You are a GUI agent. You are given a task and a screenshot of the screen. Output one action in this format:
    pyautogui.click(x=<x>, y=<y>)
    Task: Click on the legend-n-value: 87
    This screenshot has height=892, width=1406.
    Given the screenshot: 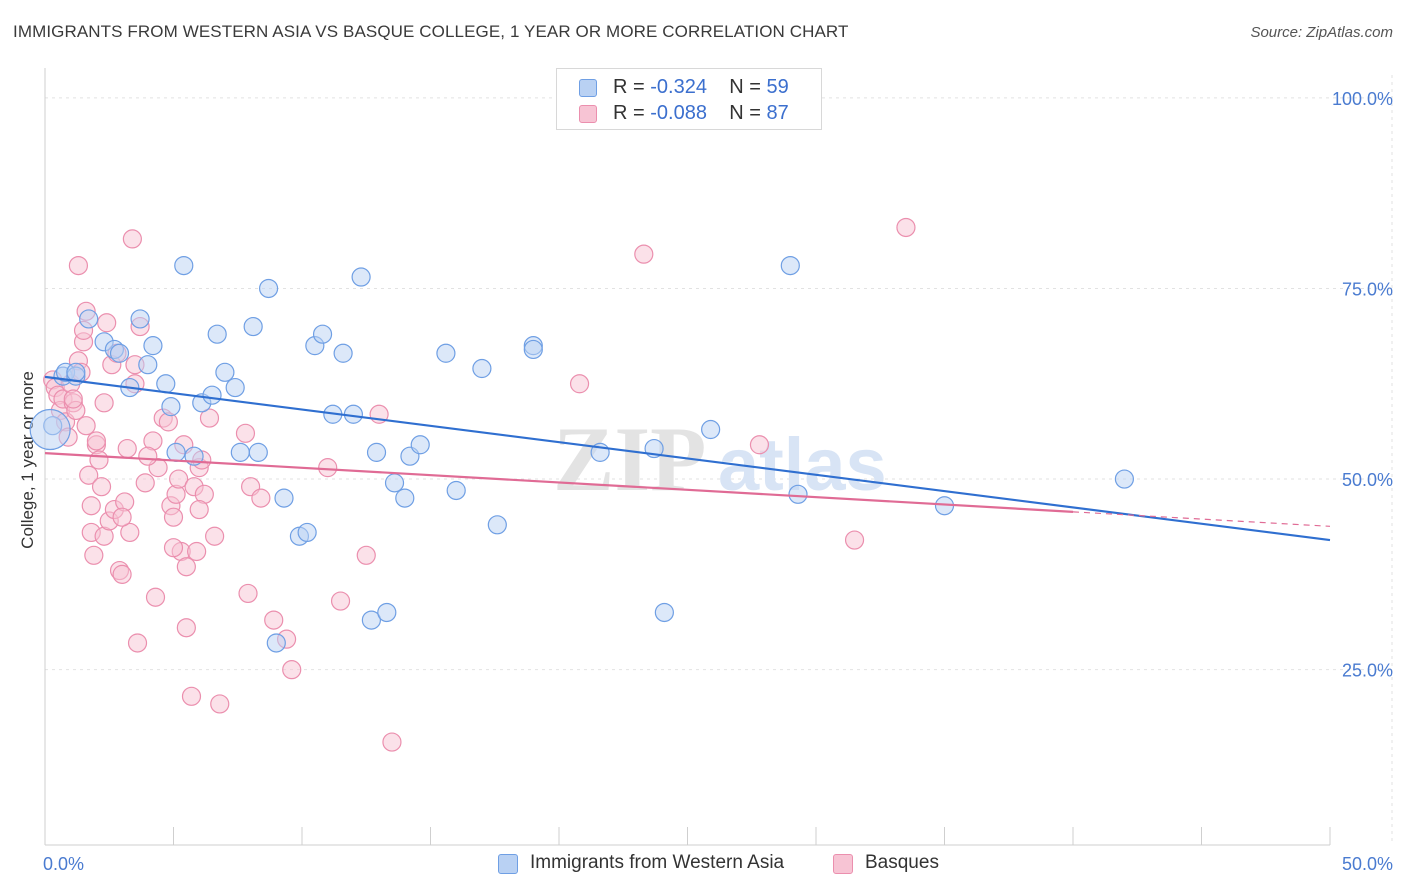 What is the action you would take?
    pyautogui.click(x=777, y=113)
    